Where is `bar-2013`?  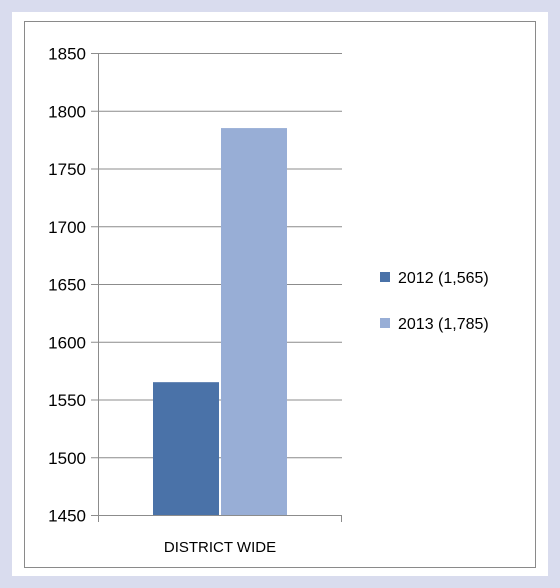 bar-2013 is located at coordinates (254, 321).